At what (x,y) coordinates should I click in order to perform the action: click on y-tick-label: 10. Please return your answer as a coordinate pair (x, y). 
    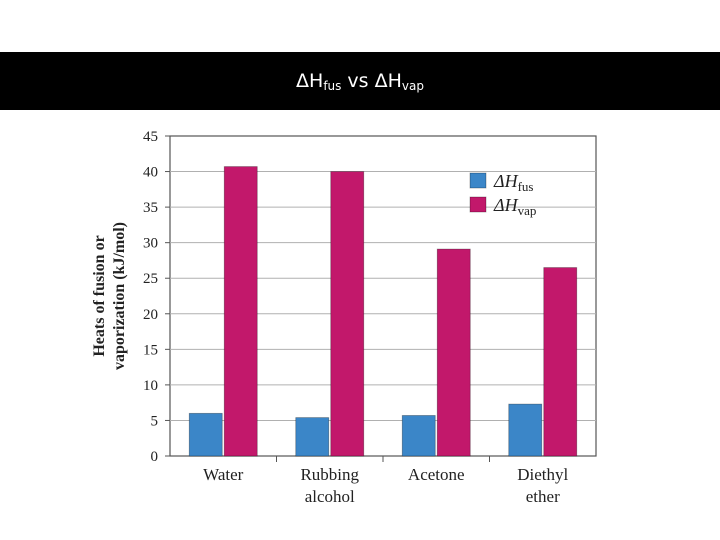
    Looking at the image, I should click on (150, 386).